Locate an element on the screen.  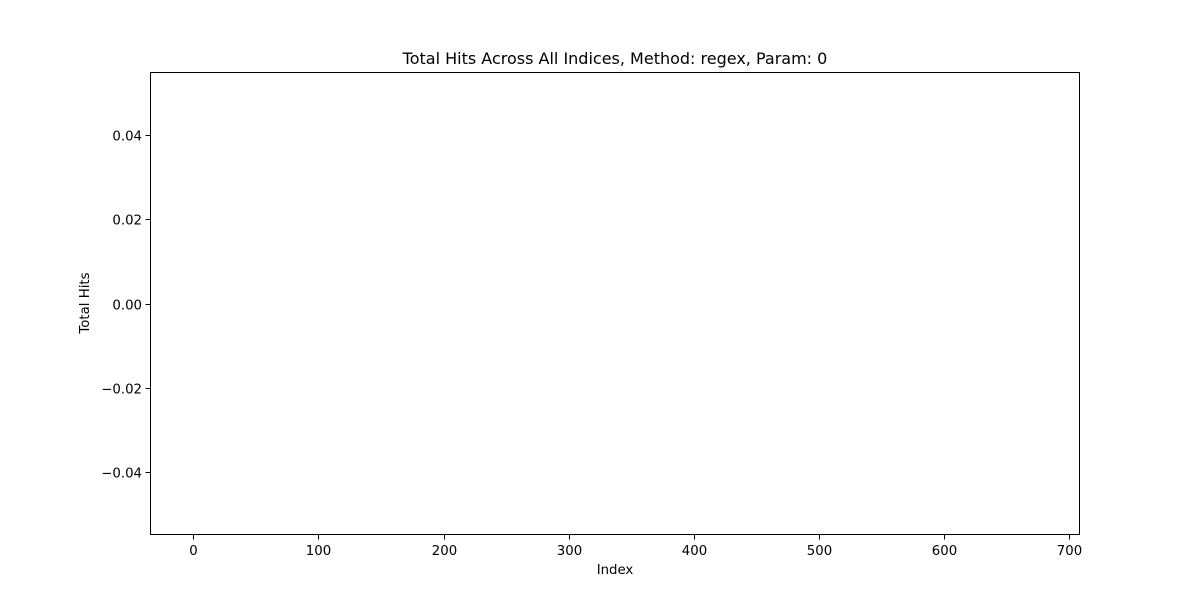
x-tick-label: 700 is located at coordinates (1069, 551).